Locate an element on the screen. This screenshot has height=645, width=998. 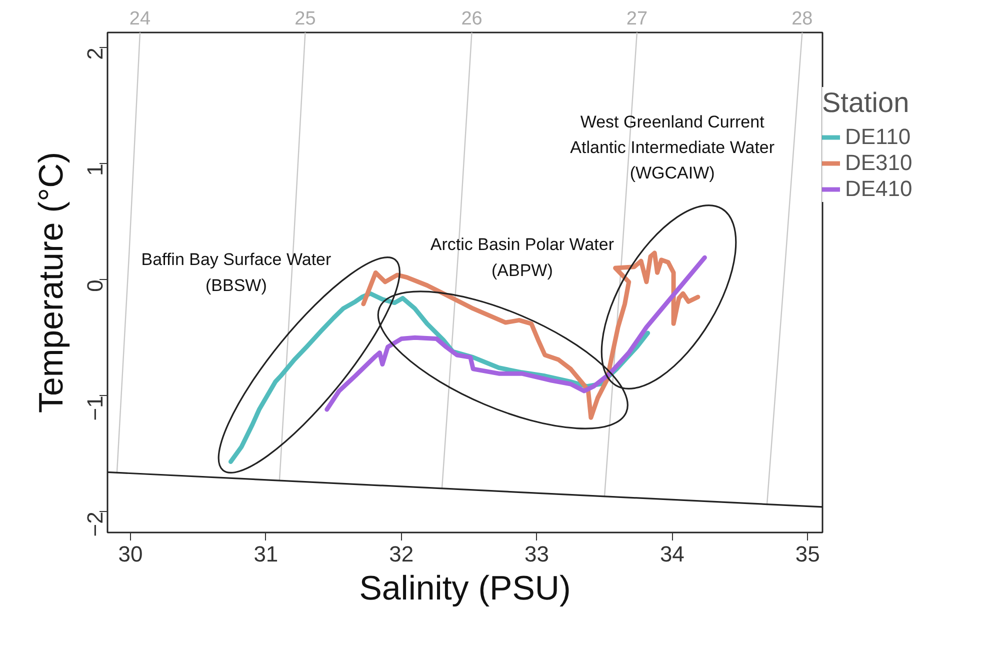
x-tick-label: 33 is located at coordinates (537, 554).